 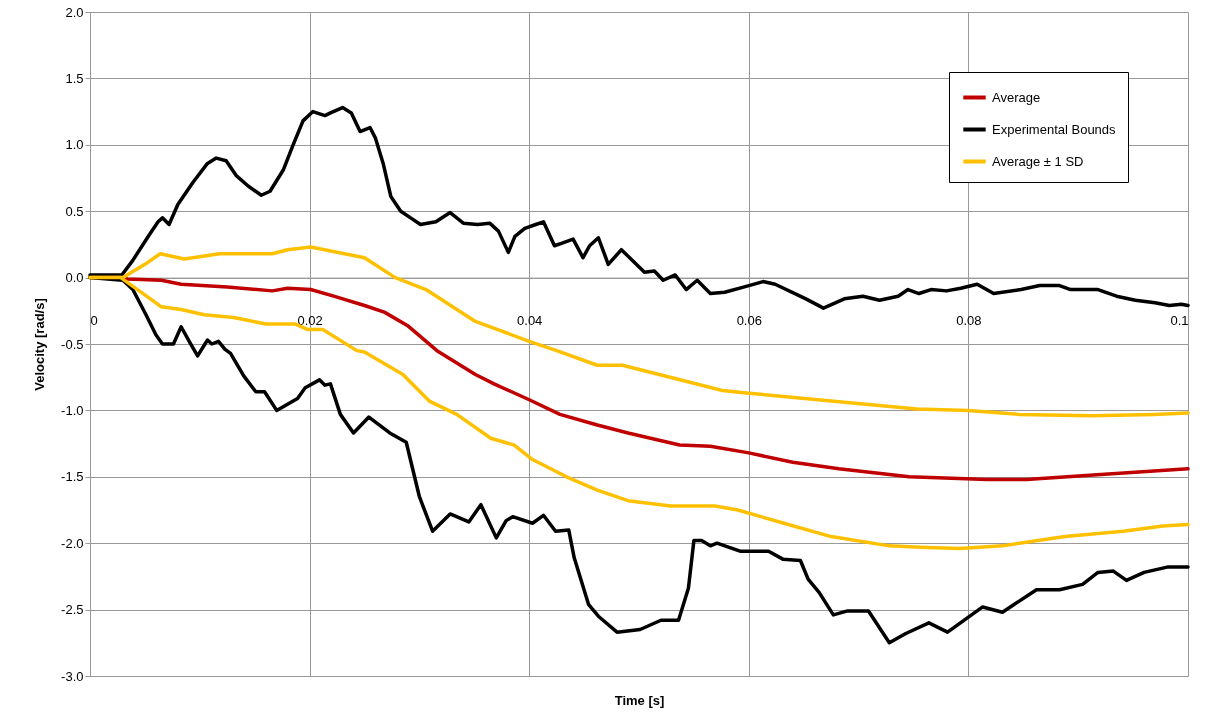 I want to click on x-tick-label: 0, so click(x=94, y=321).